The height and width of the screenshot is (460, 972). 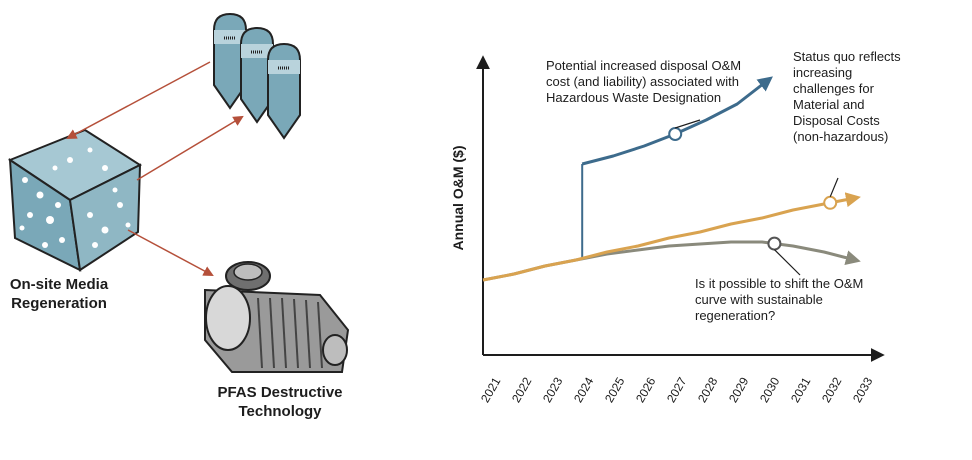 What do you see at coordinates (59, 294) in the screenshot?
I see `onsite-regeneration-label: On-site Media Regeneration` at bounding box center [59, 294].